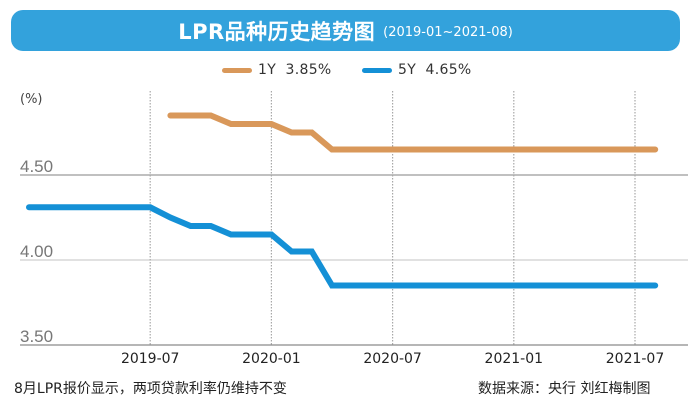 This screenshot has height=413, width=690. Describe the element at coordinates (392, 359) in the screenshot. I see `x-tick-label: 2020-07` at that location.